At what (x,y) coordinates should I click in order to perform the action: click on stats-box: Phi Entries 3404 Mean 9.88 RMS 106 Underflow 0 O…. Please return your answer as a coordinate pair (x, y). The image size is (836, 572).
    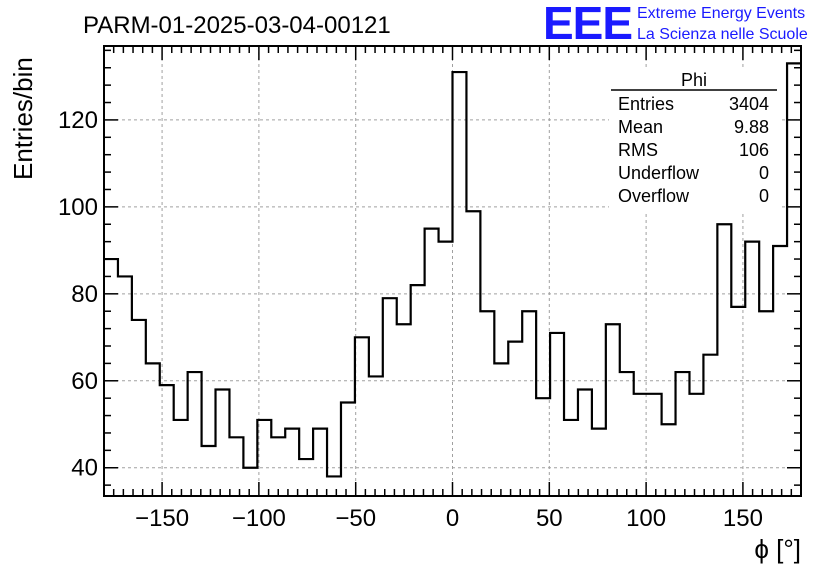
    Looking at the image, I should click on (694, 141).